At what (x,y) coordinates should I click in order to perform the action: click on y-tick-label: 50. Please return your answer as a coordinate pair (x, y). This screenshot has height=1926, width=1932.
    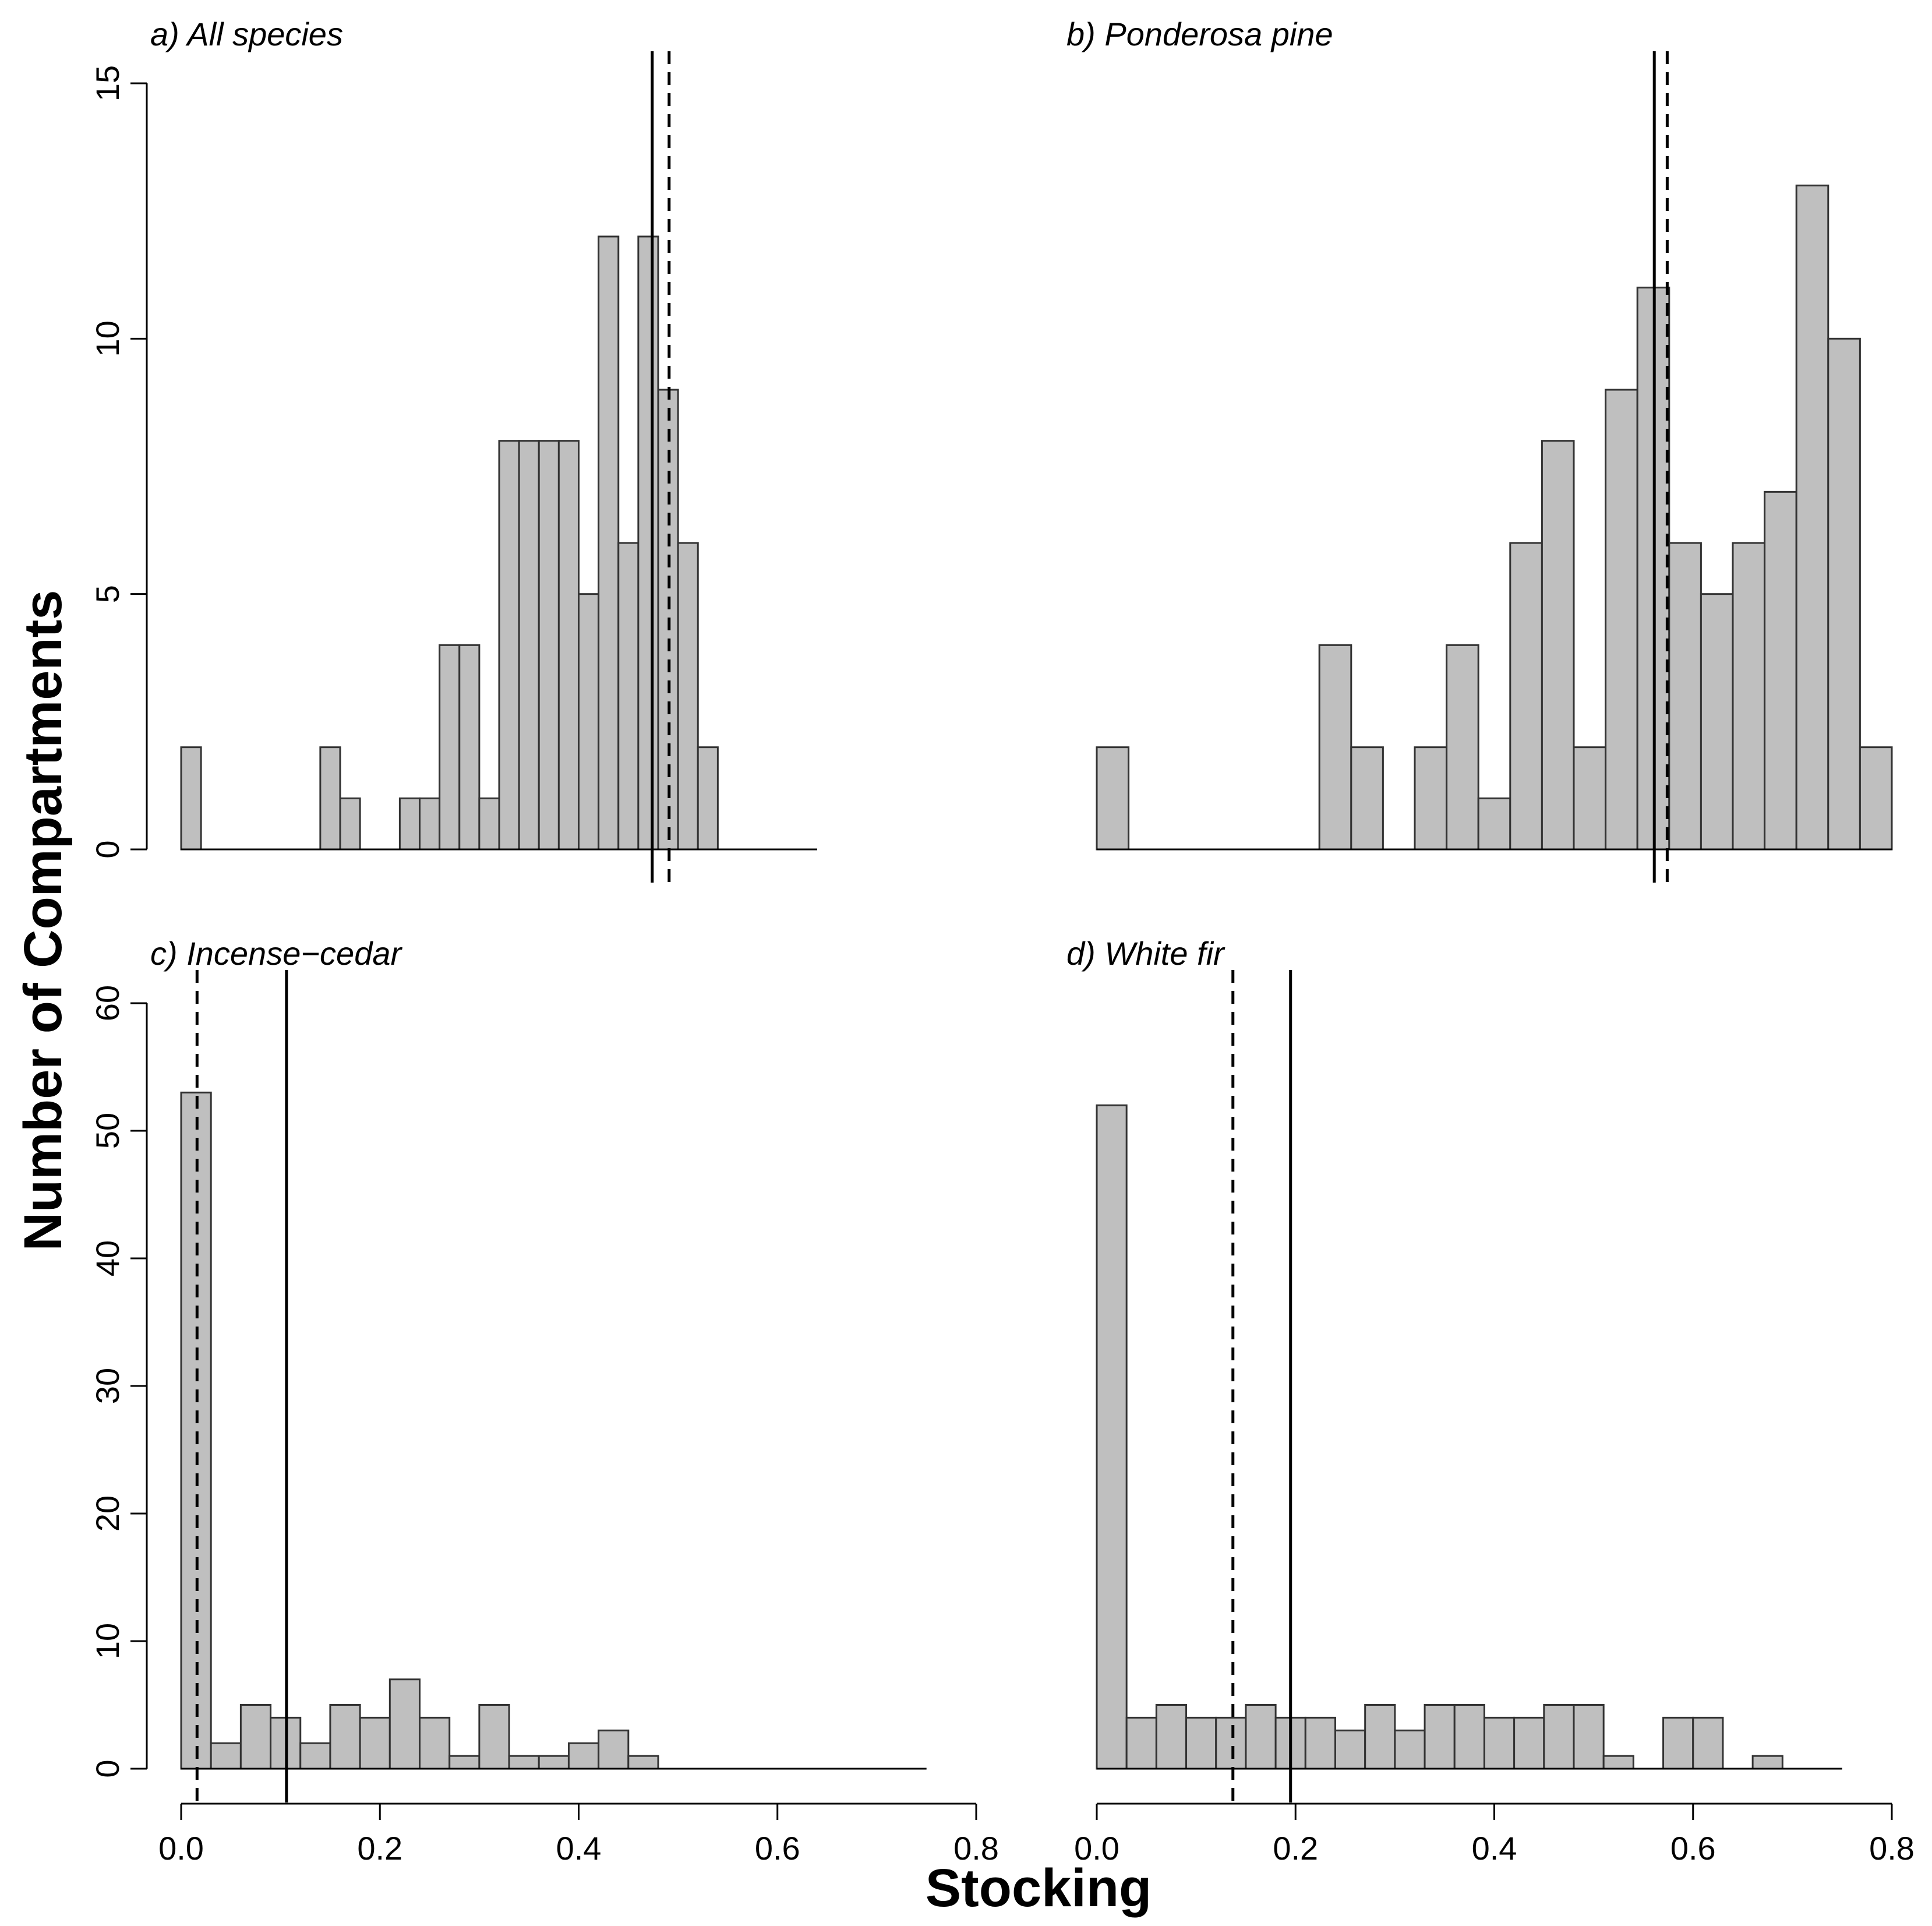
    Looking at the image, I should click on (107, 1131).